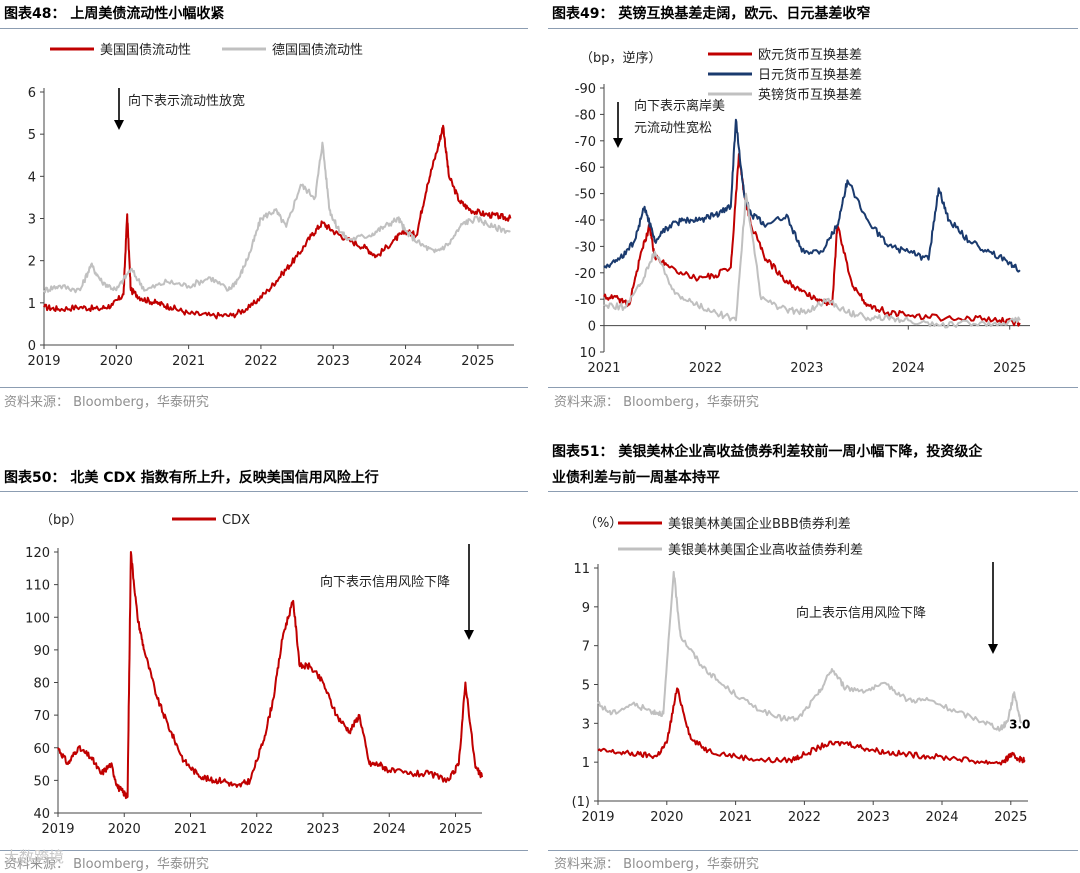 This screenshot has height=873, width=1080. Describe the element at coordinates (813, 850) in the screenshot. I see `chart-51-bottom-rule` at that location.